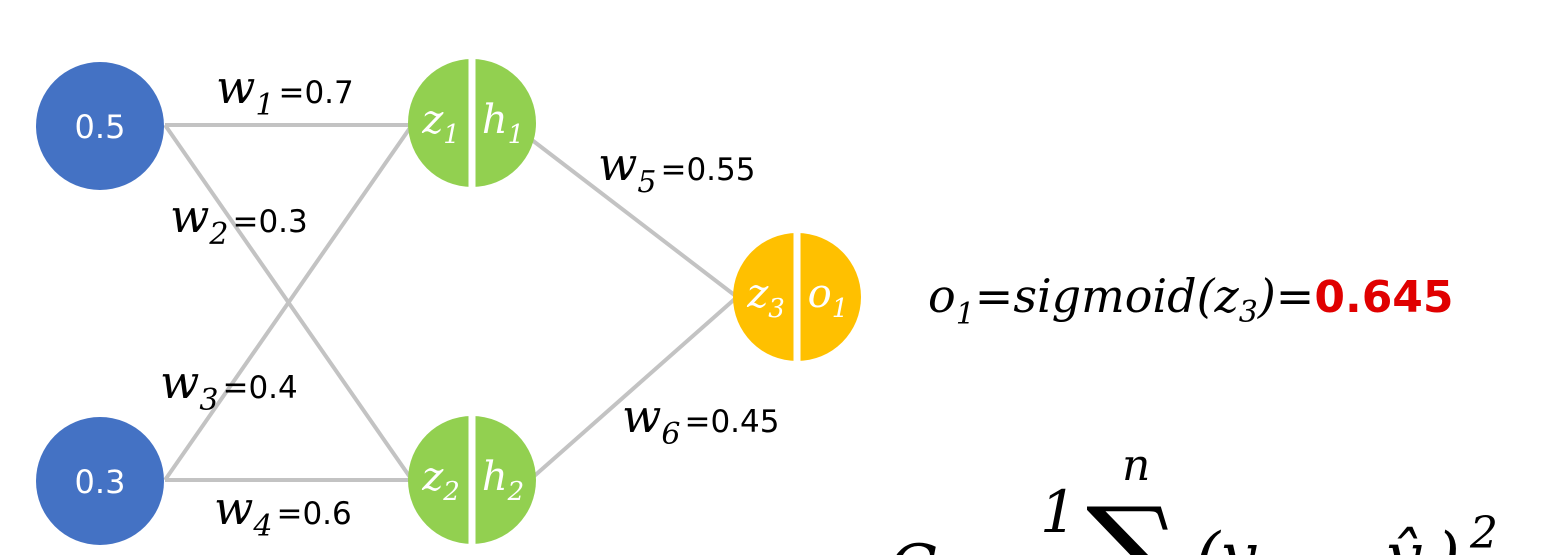 Image resolution: width=1557 pixels, height=555 pixels. What do you see at coordinates (313, 514) in the screenshot?
I see `weight-value: =0.6` at bounding box center [313, 514].